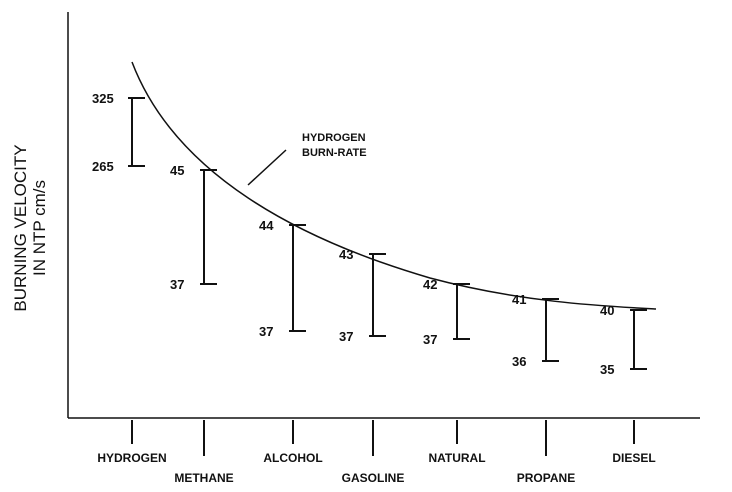  I want to click on value-label-low-diesel: 35, so click(607, 369).